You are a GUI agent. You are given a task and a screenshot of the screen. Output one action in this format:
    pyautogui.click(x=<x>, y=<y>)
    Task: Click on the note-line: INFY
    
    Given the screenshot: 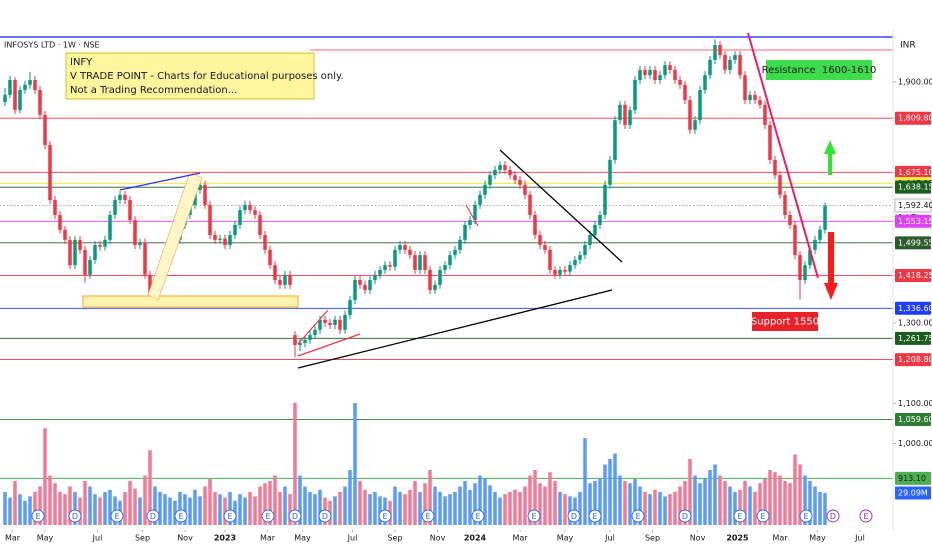 What is the action you would take?
    pyautogui.click(x=81, y=62)
    